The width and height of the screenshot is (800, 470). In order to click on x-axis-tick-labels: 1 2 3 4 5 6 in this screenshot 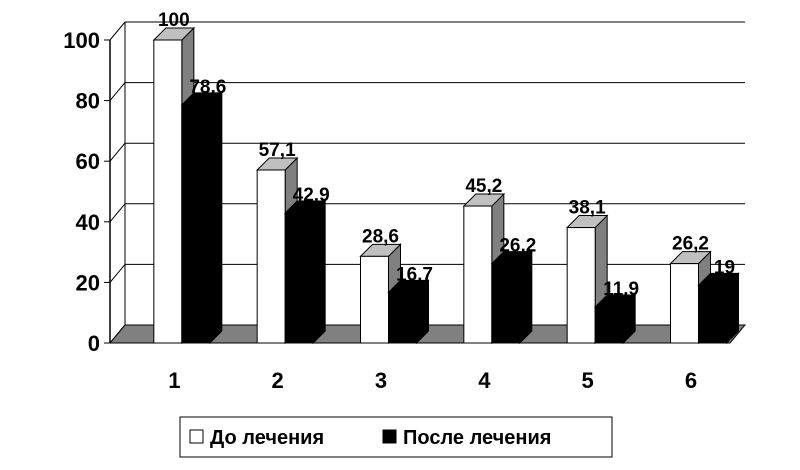, I will do `click(432, 380)`.